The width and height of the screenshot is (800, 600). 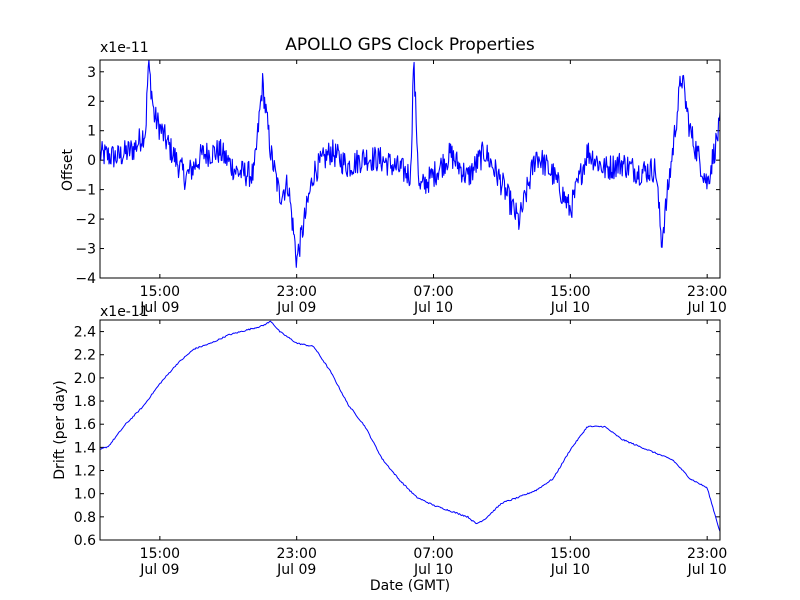 What do you see at coordinates (410, 586) in the screenshot?
I see `drift-x-axis-label: Date (GMT)` at bounding box center [410, 586].